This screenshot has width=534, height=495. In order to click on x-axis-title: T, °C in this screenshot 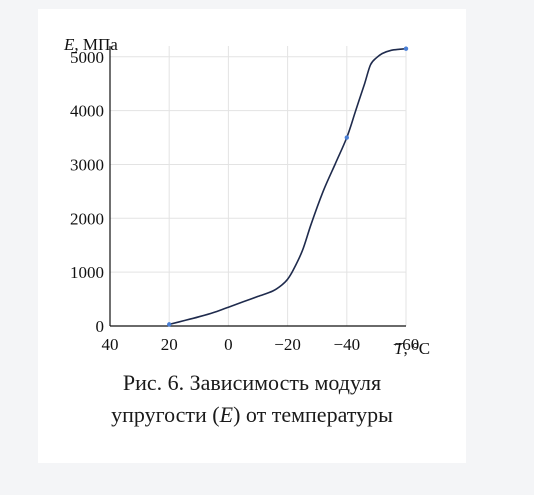, I will do `click(412, 348)`.